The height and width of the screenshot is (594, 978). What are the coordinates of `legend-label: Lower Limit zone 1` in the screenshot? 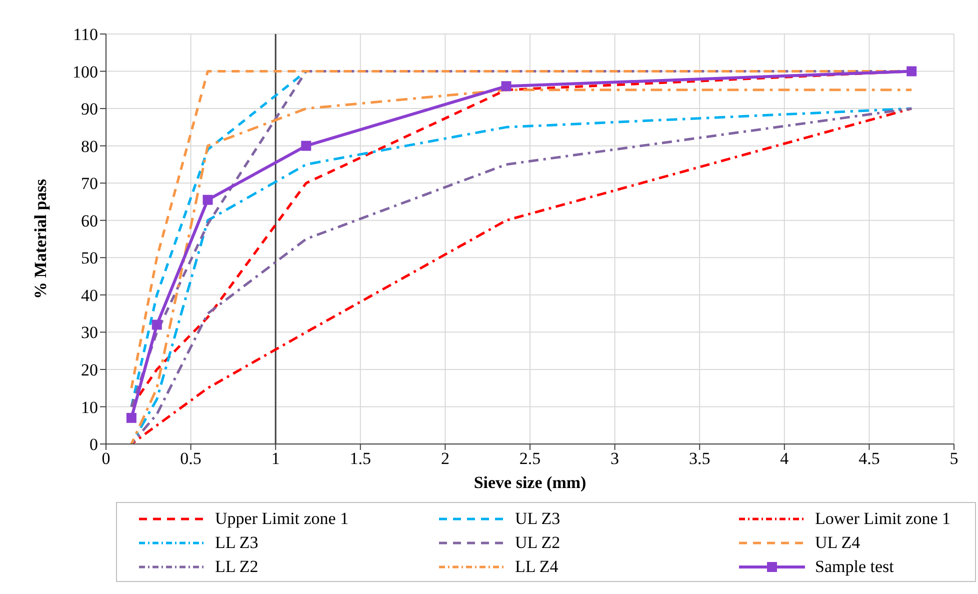 It's located at (882, 519).